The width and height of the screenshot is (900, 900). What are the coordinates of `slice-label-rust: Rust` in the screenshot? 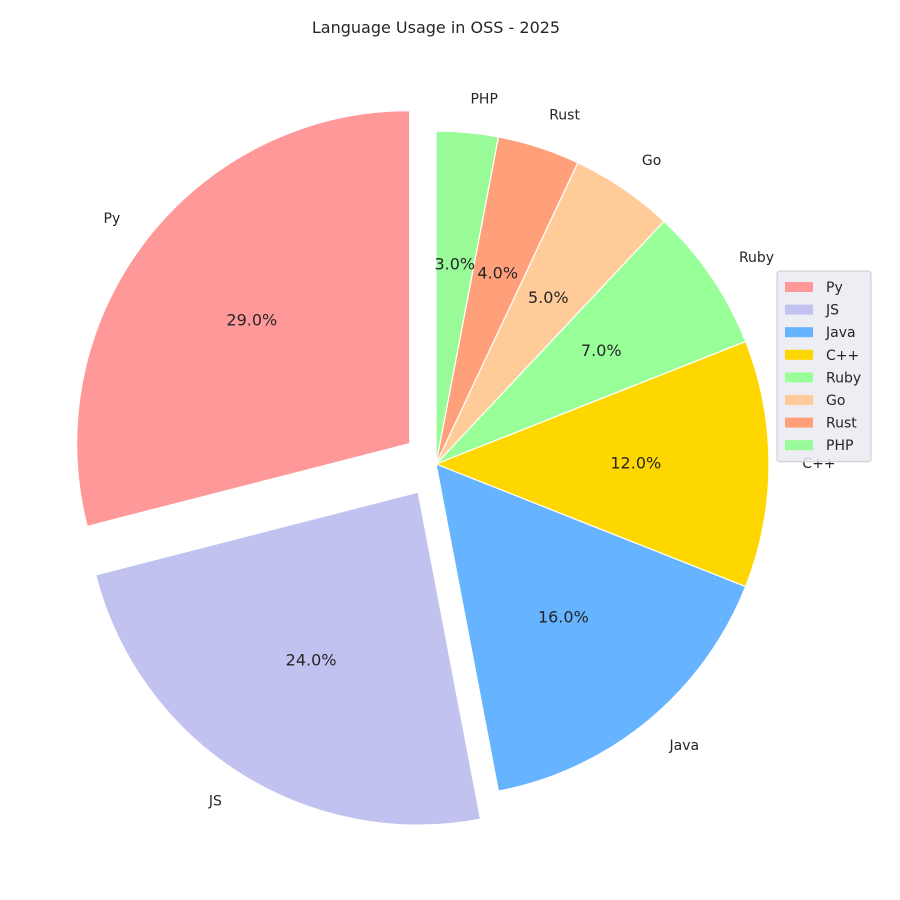 It's located at (564, 116).